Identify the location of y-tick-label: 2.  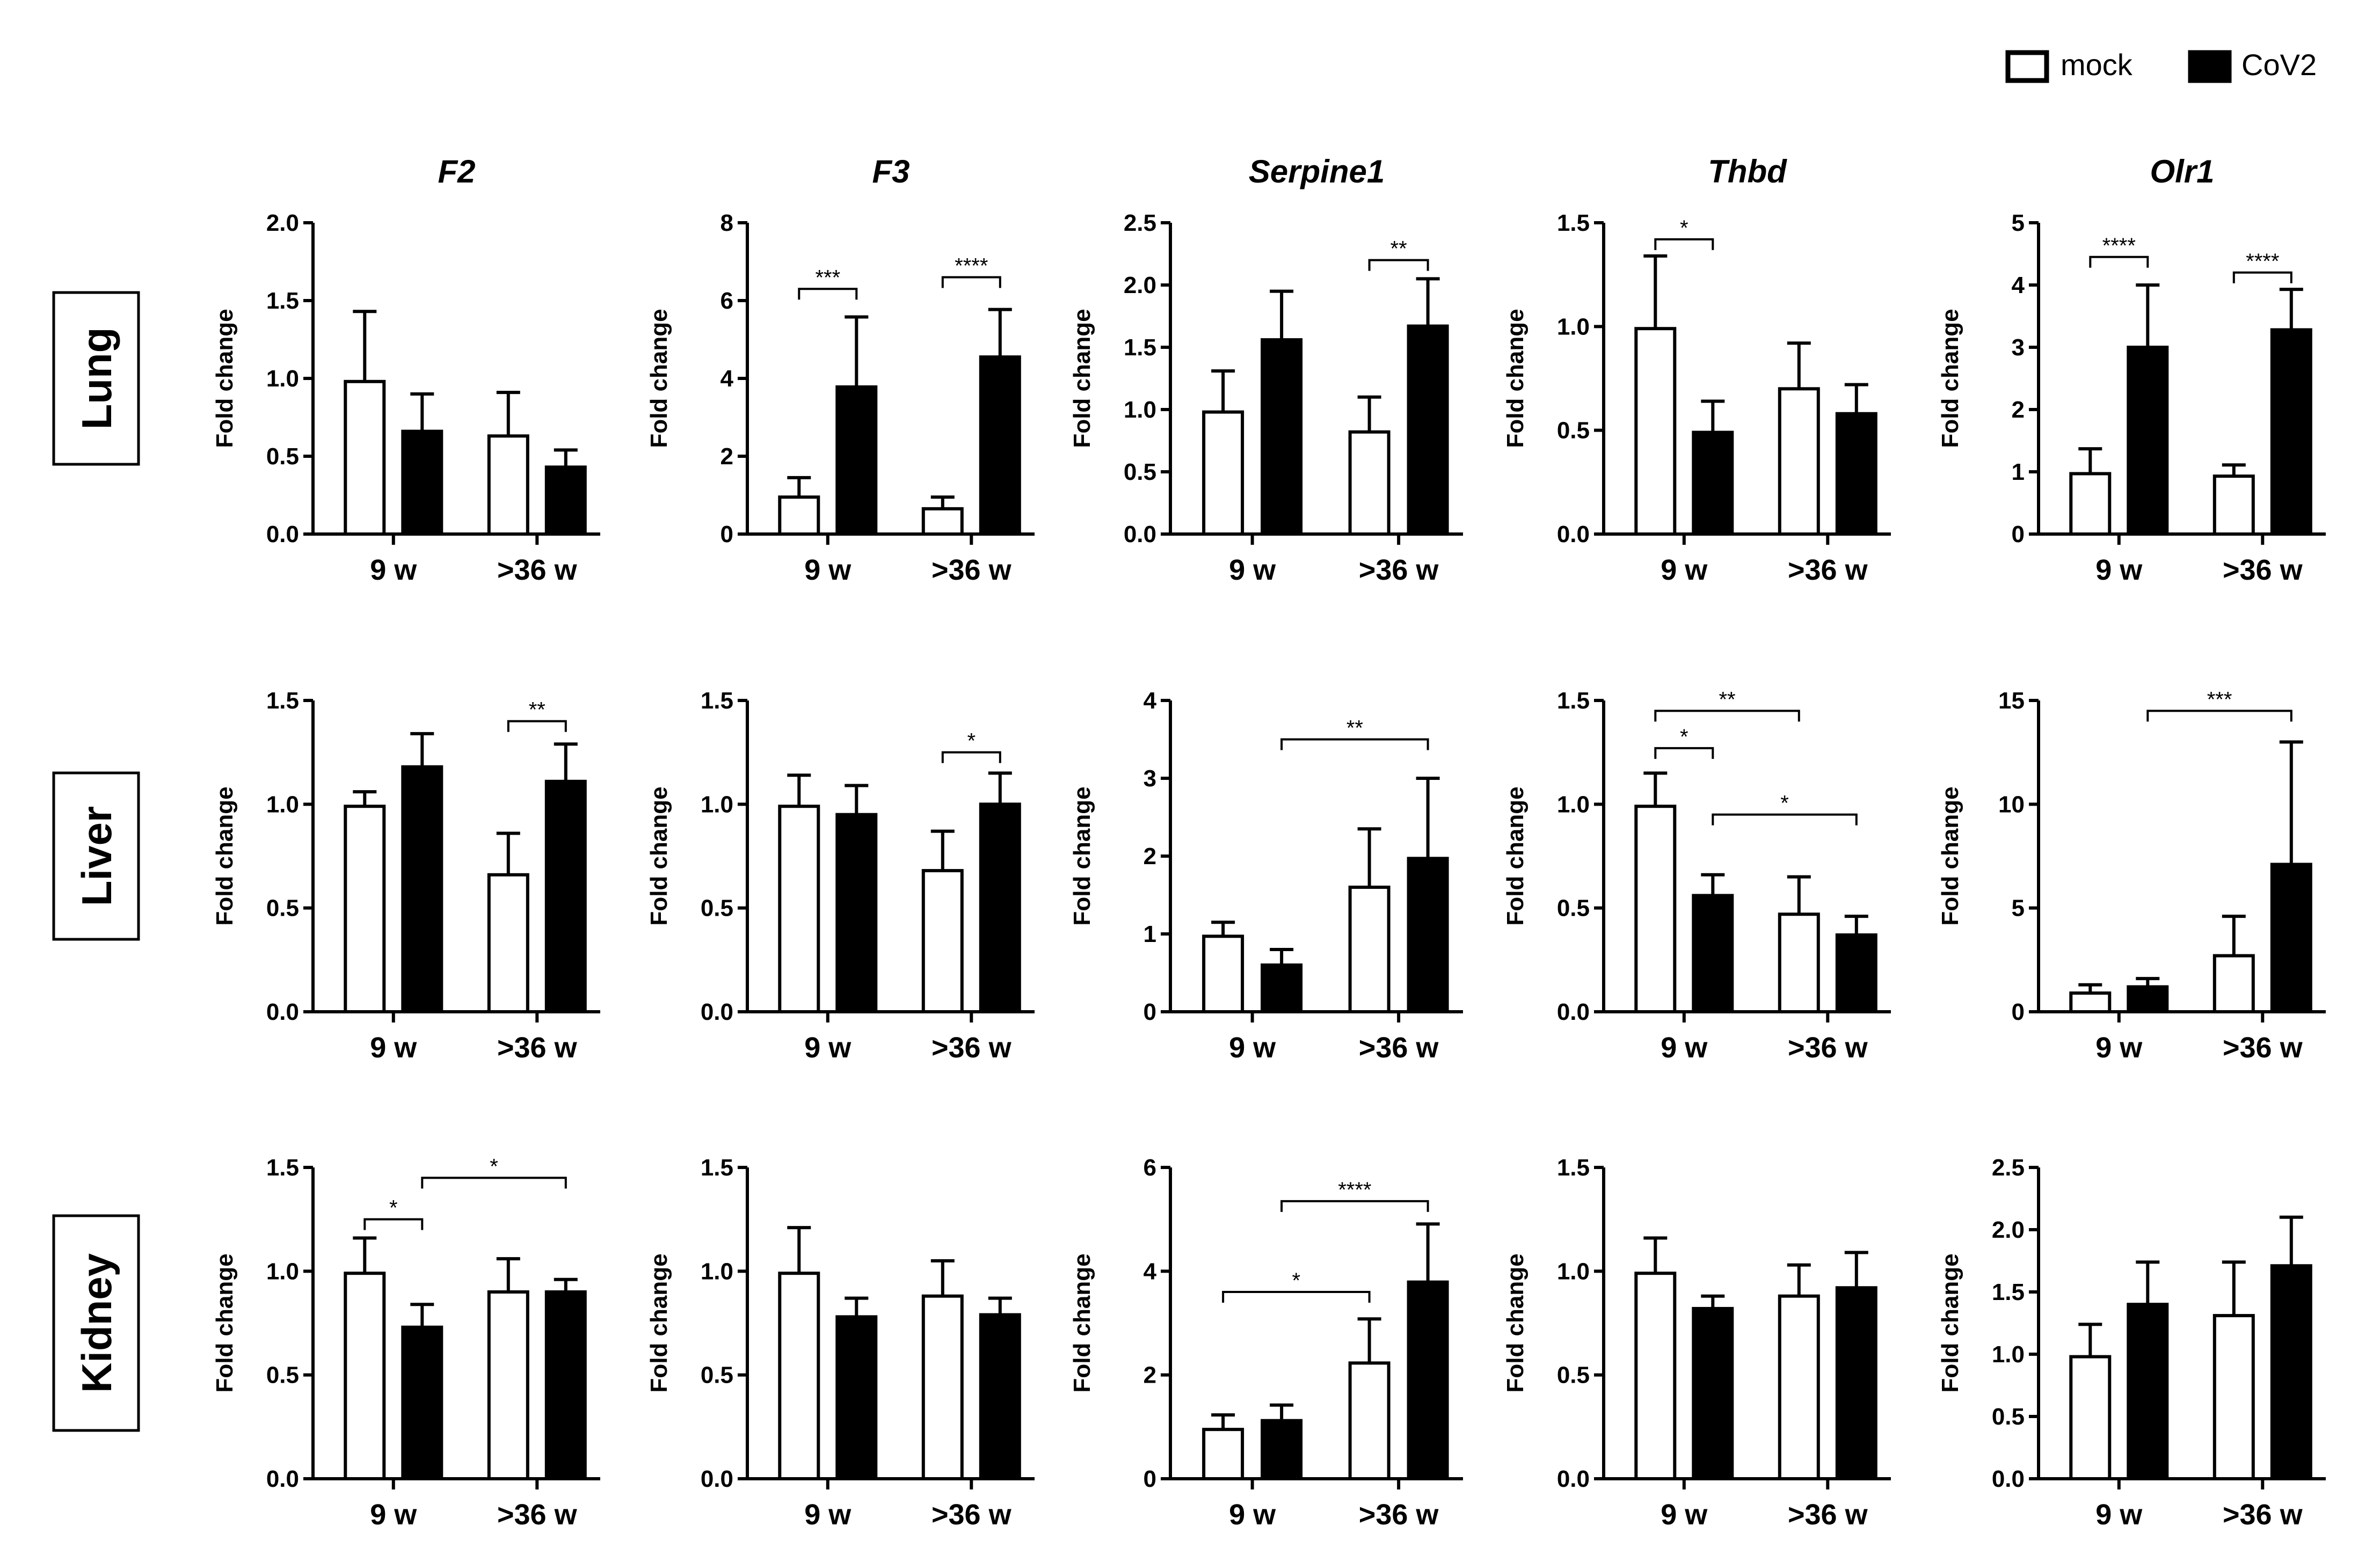
(1150, 1375).